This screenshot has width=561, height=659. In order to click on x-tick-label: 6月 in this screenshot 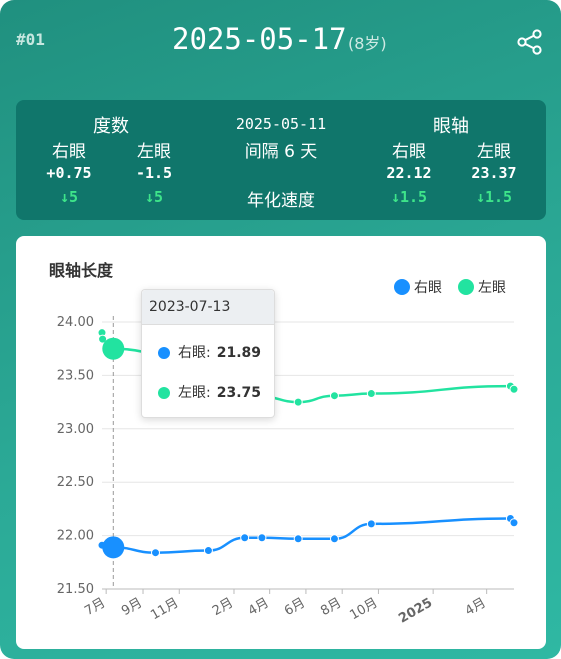, I will do `click(295, 607)`.